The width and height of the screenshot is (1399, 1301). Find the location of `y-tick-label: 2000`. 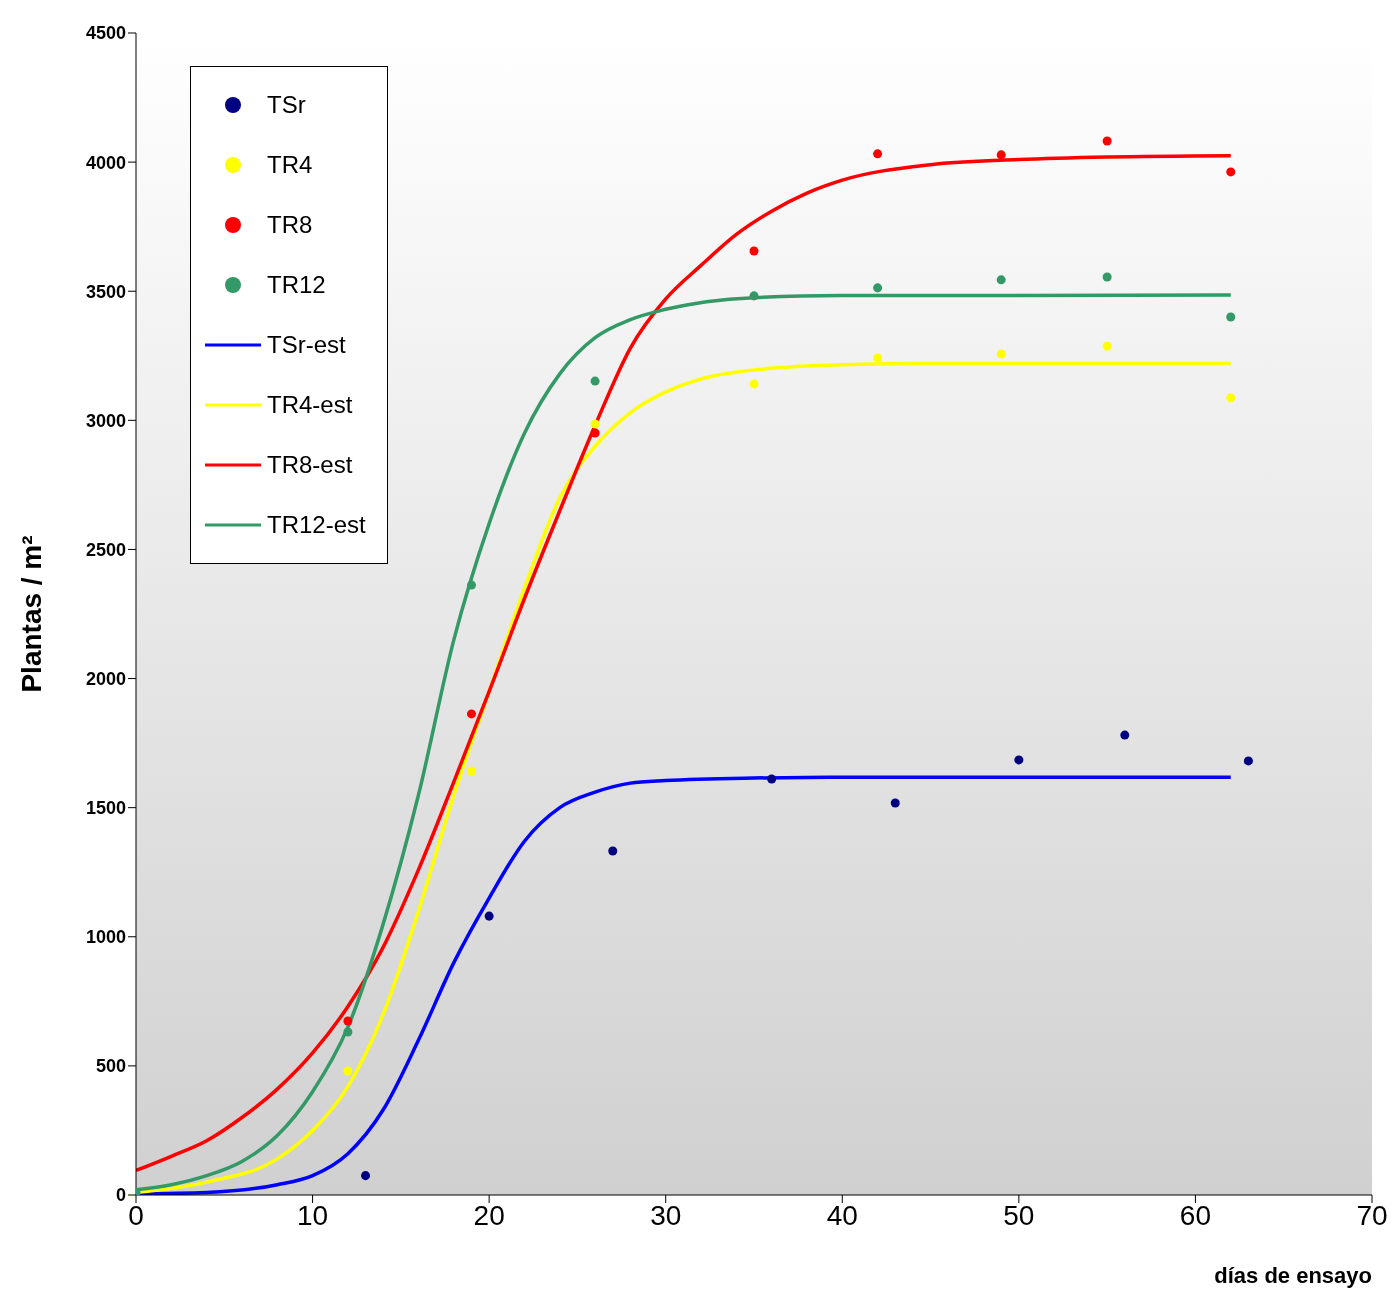

y-tick-label: 2000 is located at coordinates (105, 678).